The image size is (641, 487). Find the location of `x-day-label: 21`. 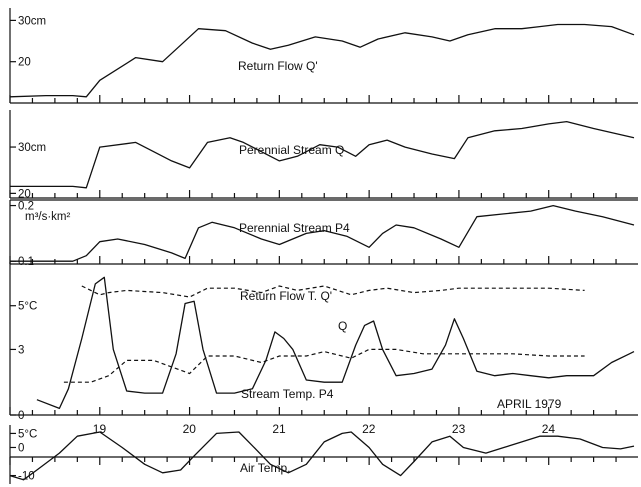

x-day-label: 21 is located at coordinates (279, 429).